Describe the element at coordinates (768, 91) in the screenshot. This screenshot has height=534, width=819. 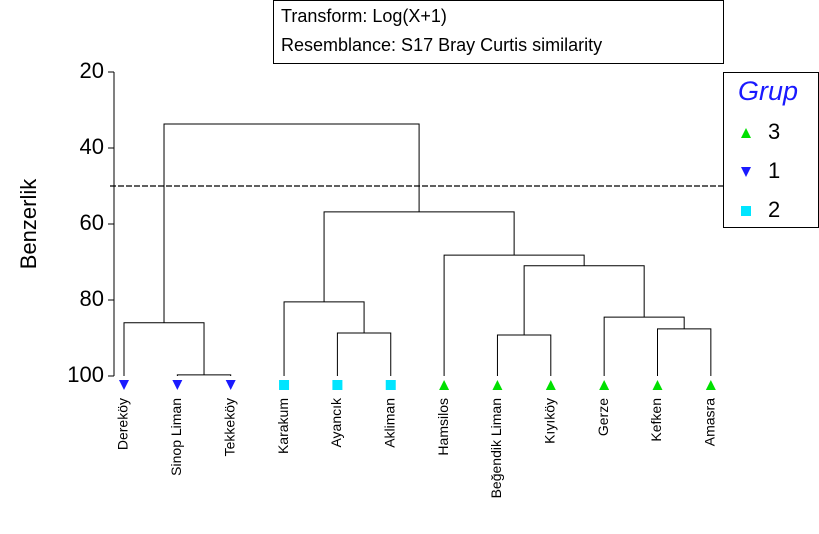
I see `legend-title: Grup` at that location.